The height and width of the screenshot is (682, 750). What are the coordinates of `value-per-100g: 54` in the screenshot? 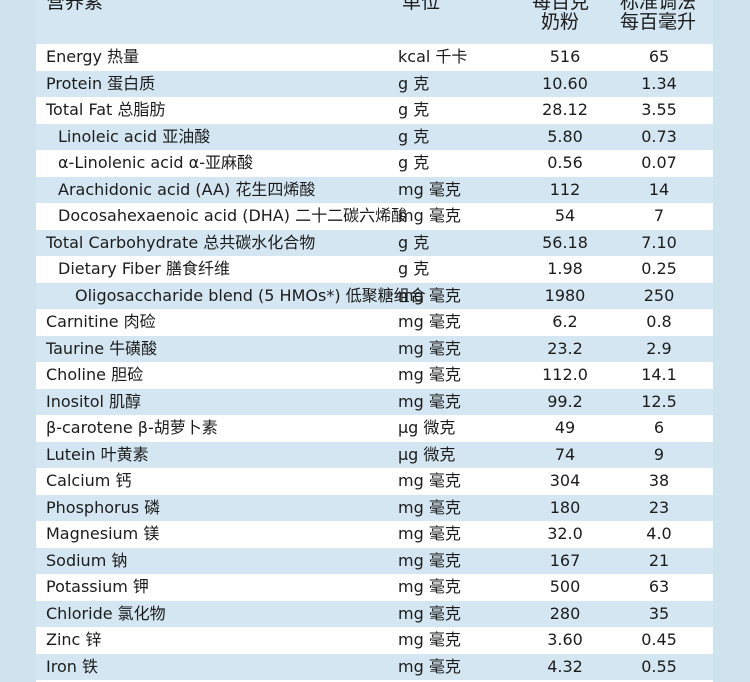 It's located at (565, 215).